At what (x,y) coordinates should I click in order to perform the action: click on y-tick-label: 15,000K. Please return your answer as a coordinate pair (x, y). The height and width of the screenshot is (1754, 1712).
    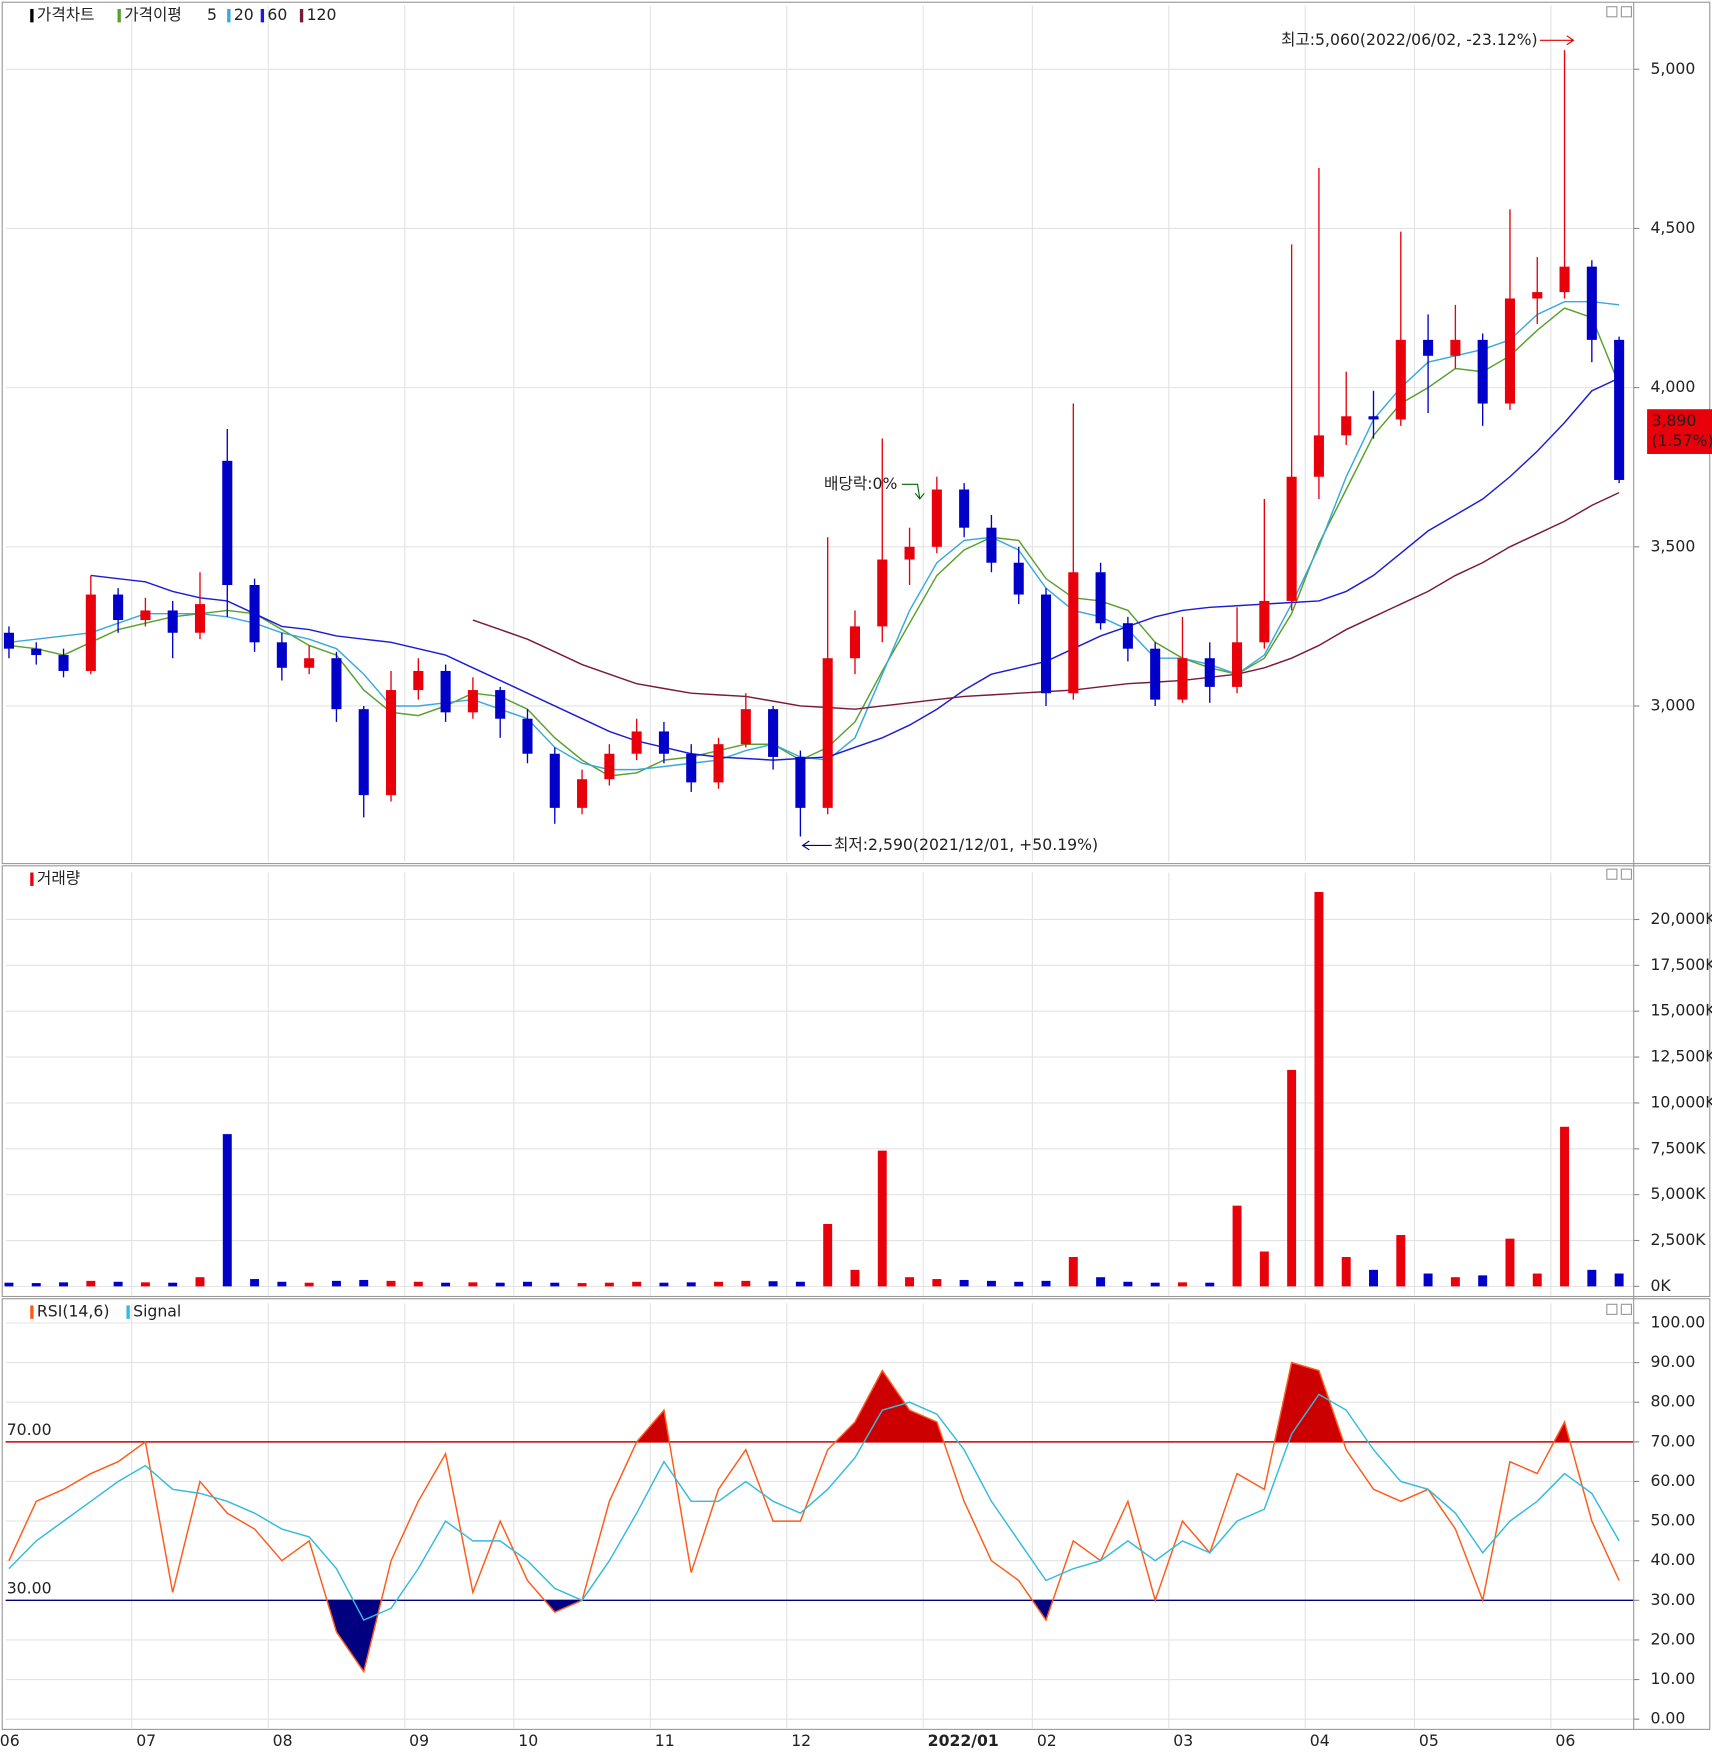
    Looking at the image, I should click on (1681, 1010).